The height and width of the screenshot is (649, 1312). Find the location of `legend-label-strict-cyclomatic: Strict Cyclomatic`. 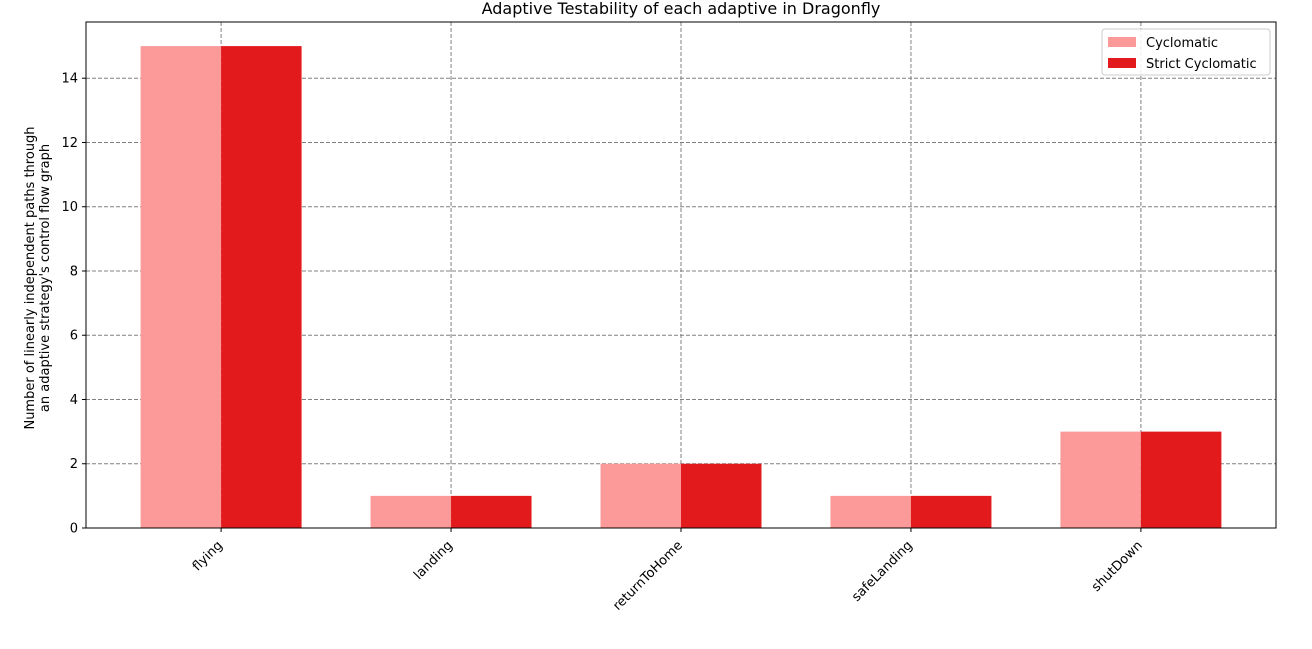

legend-label-strict-cyclomatic: Strict Cyclomatic is located at coordinates (1201, 64).